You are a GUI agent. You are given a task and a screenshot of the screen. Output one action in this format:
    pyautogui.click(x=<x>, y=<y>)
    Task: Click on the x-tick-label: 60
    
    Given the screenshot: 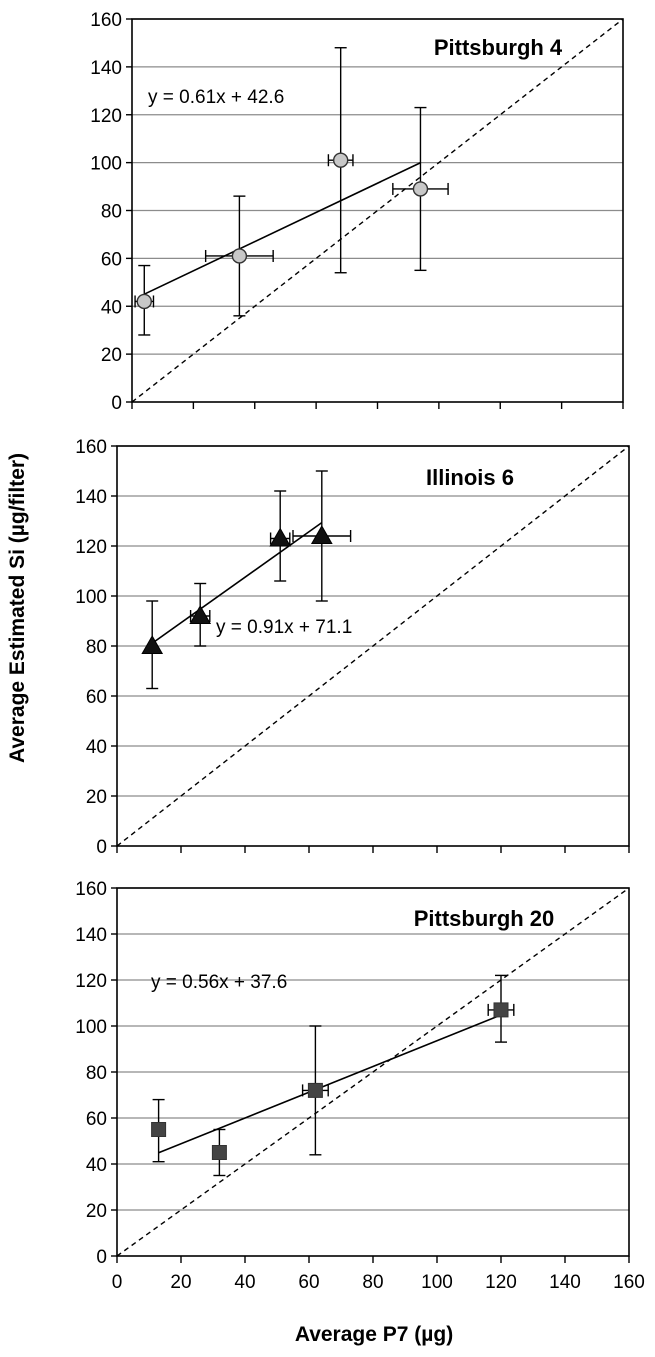 What is the action you would take?
    pyautogui.click(x=308, y=1282)
    